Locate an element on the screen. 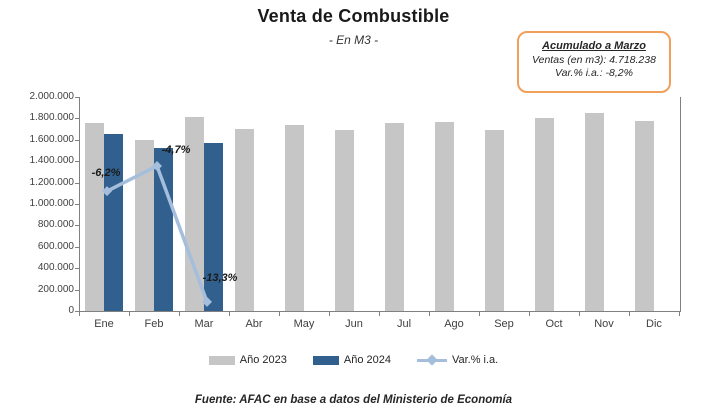  x-axis-label-dic: Dic is located at coordinates (654, 324).